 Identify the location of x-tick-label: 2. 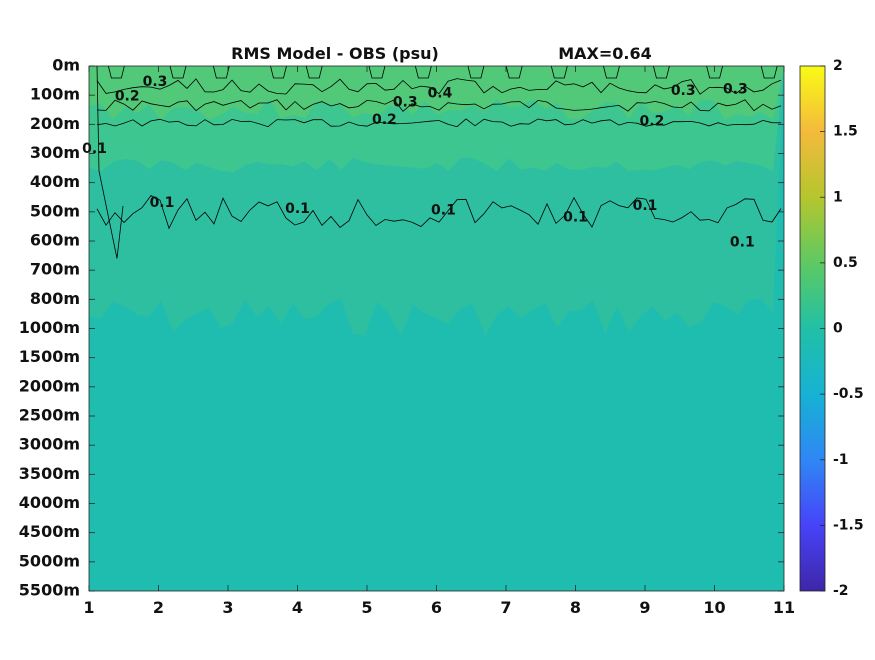
(158, 607).